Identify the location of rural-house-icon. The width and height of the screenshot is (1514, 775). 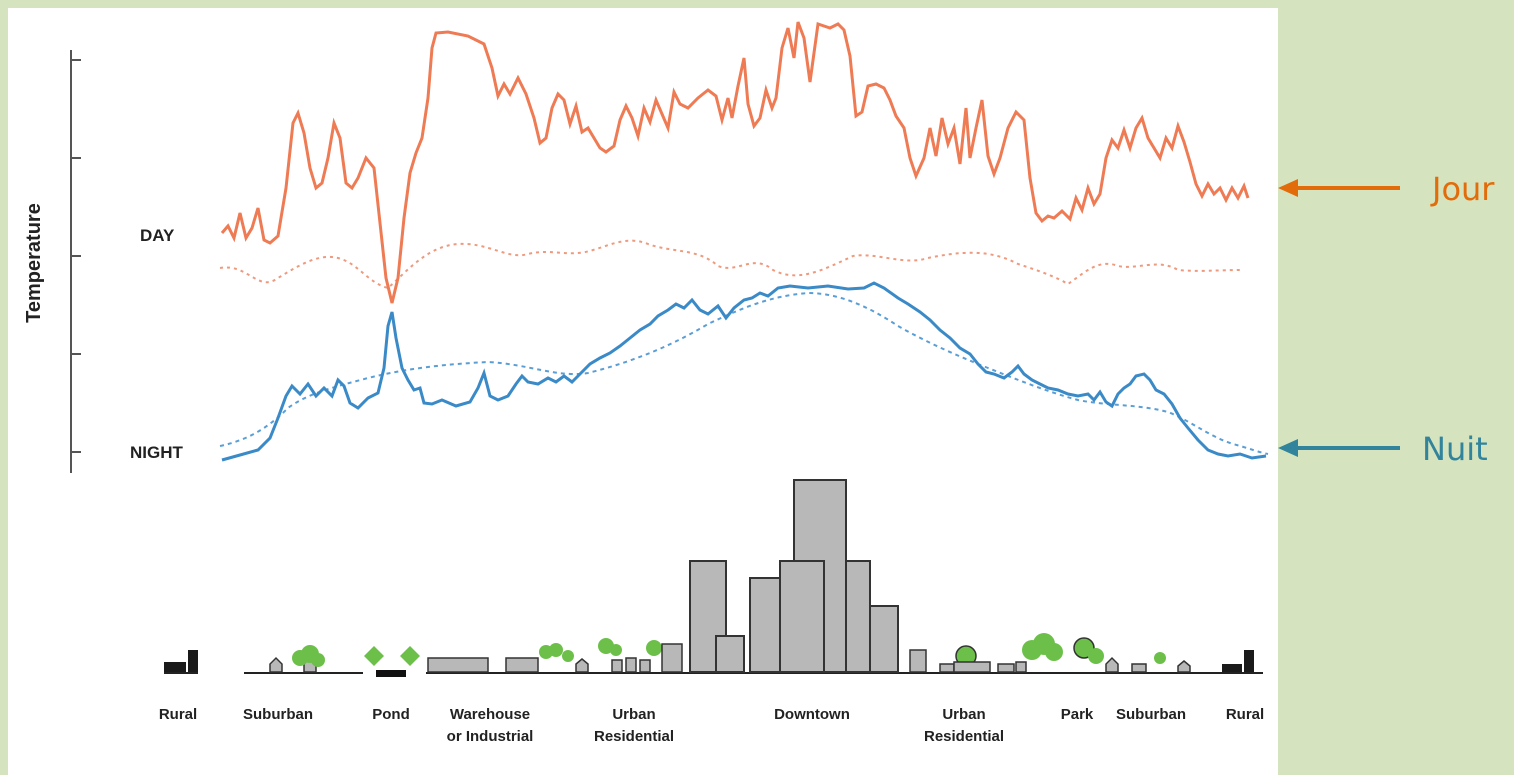
(181, 661).